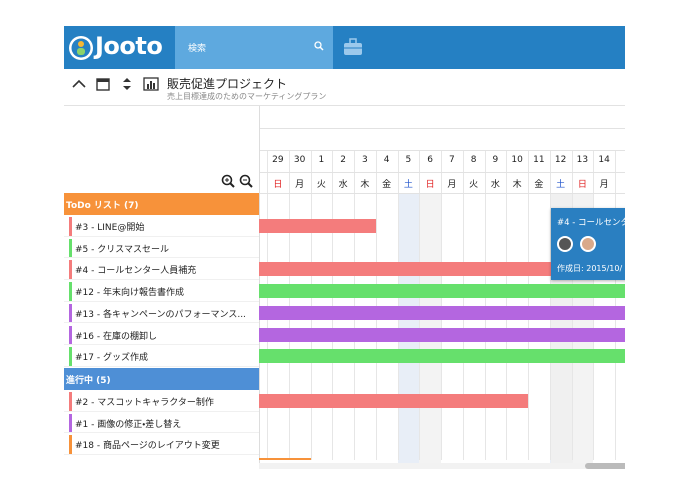  I want to click on popup-created: 作成日: 2015/10/, so click(590, 268).